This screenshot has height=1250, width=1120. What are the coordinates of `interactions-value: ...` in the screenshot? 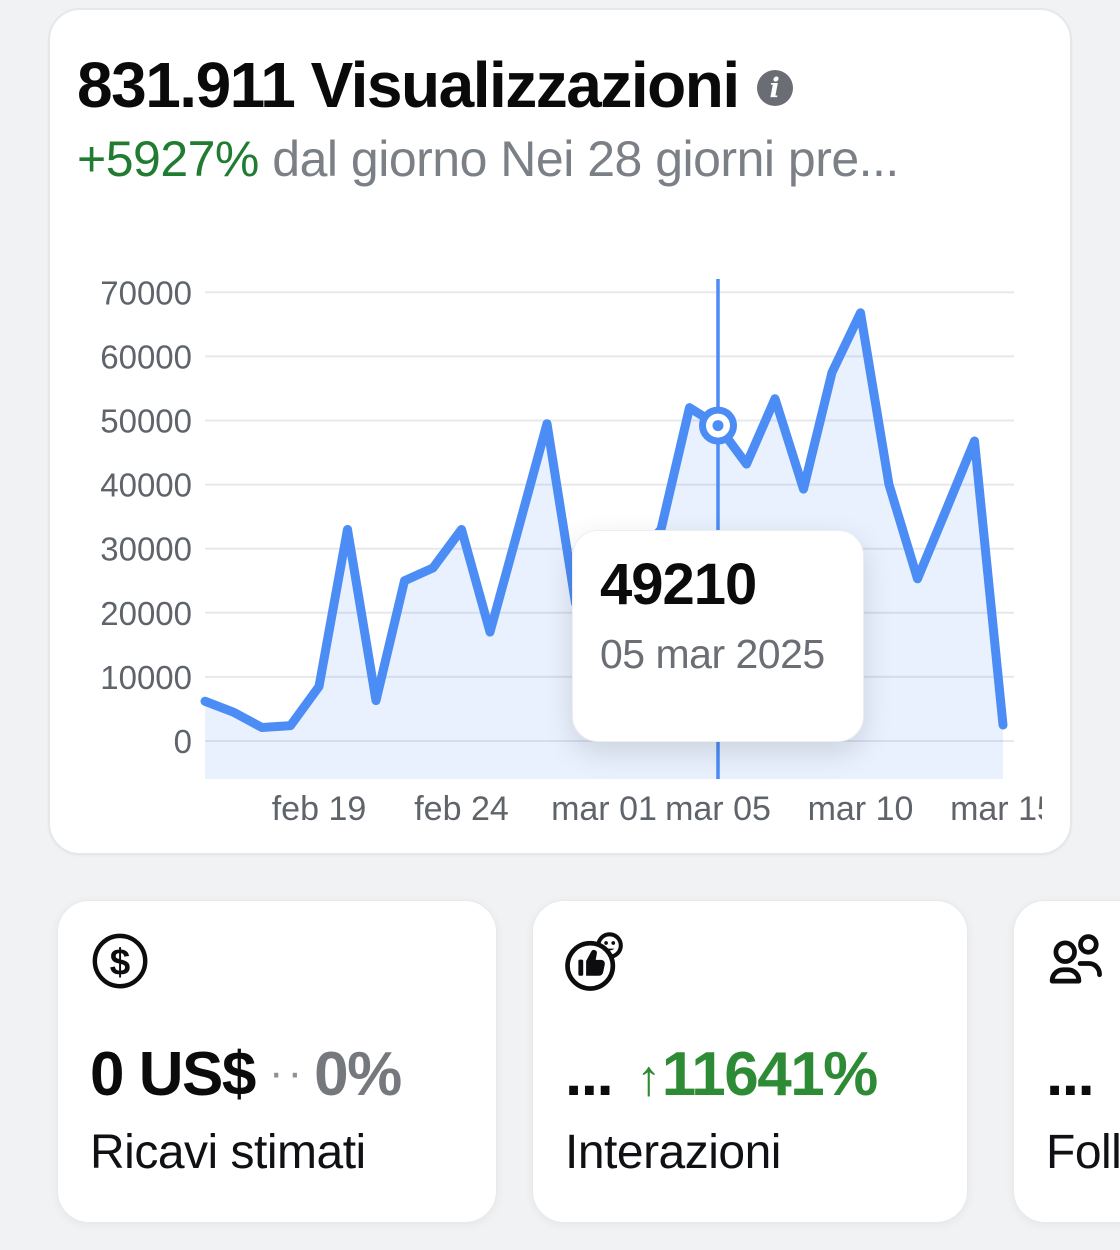 It's located at (589, 1074).